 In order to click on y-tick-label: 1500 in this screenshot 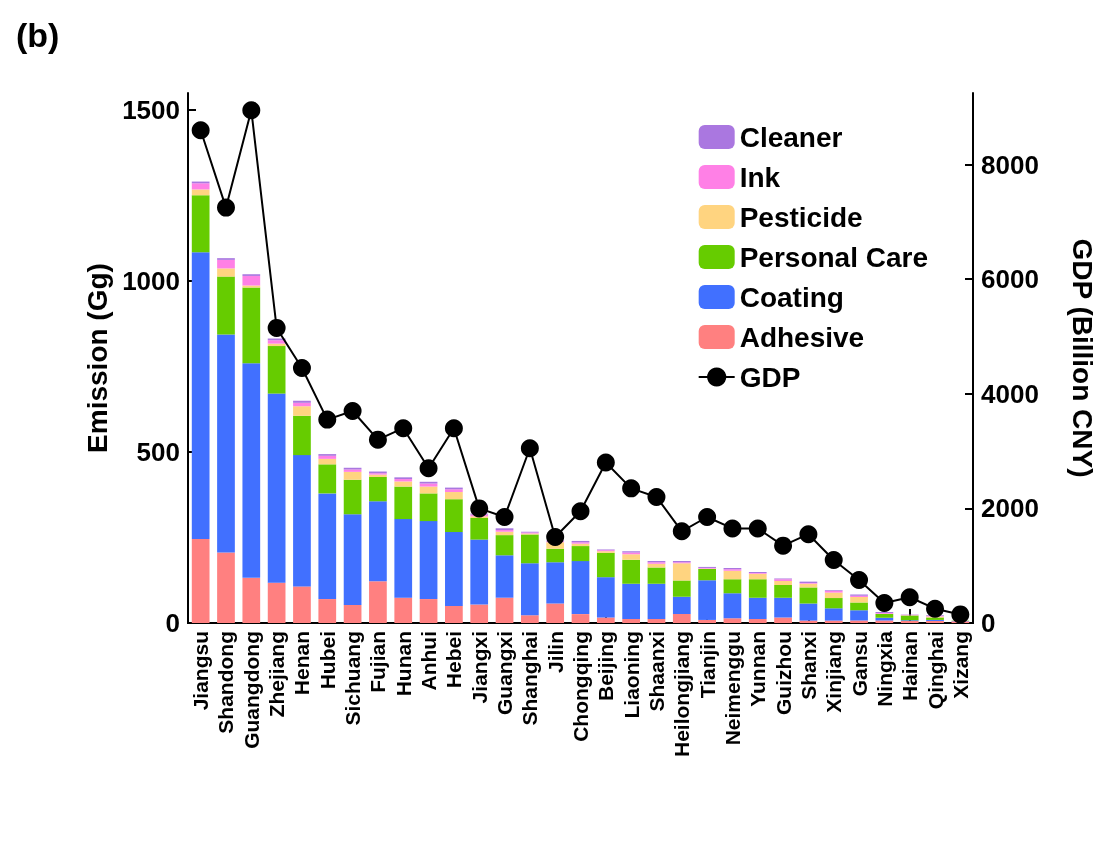, I will do `click(151, 110)`.